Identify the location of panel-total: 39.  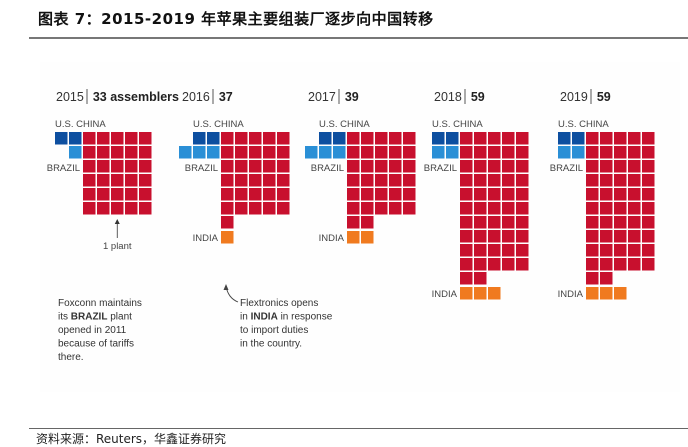
(352, 97).